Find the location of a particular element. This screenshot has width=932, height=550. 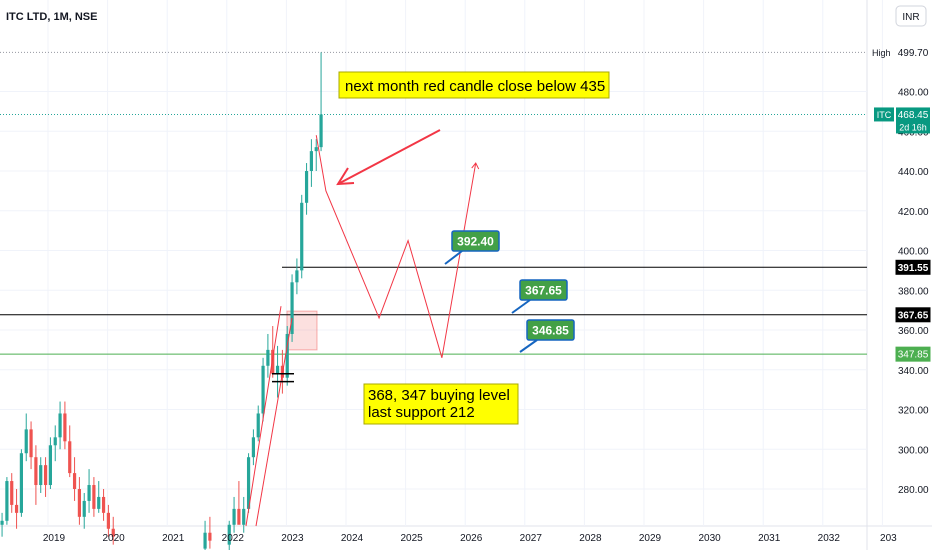

symbol-title: ITC LTD, 1M, NSE is located at coordinates (51, 17).